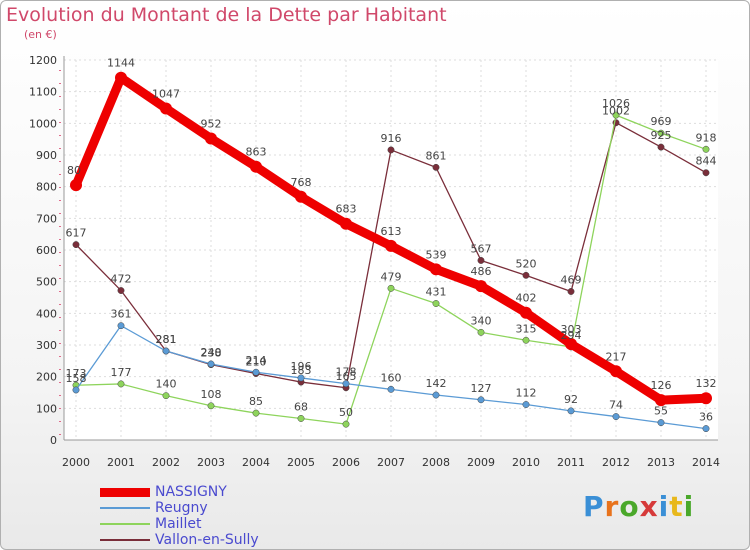  Describe the element at coordinates (46, 155) in the screenshot. I see `y-tick-label: 900` at that location.